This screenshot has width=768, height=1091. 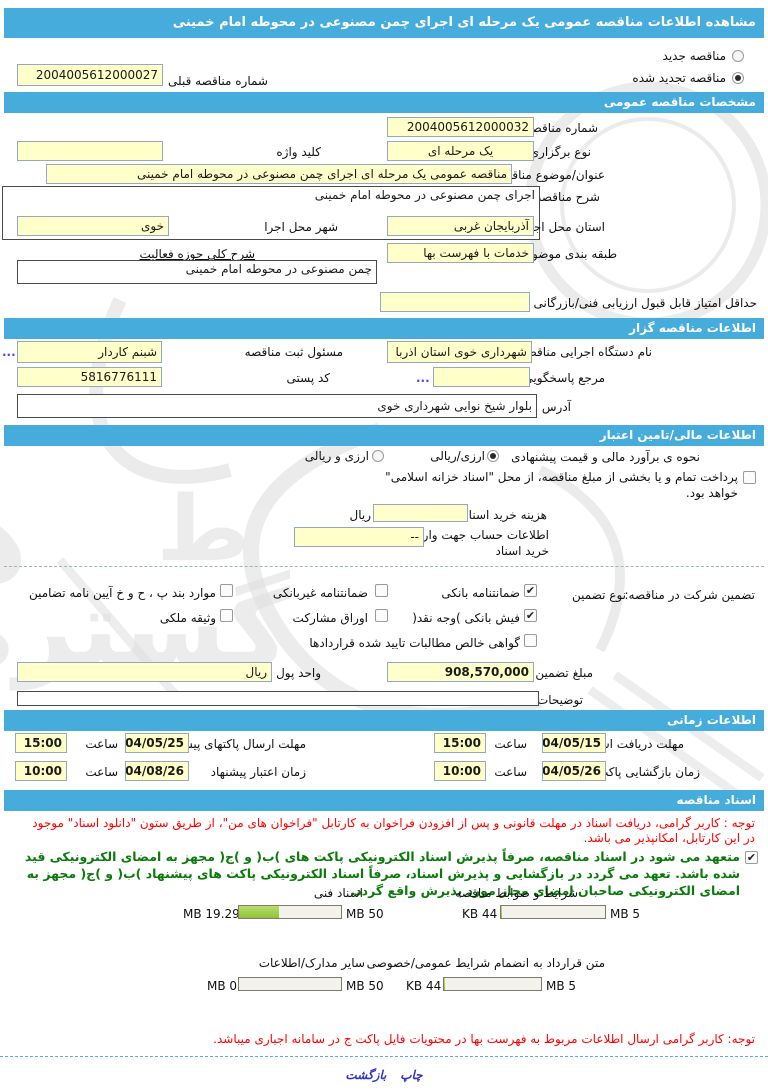 What do you see at coordinates (89, 352) in the screenshot?
I see `registrar-input: شبنم کاردار` at bounding box center [89, 352].